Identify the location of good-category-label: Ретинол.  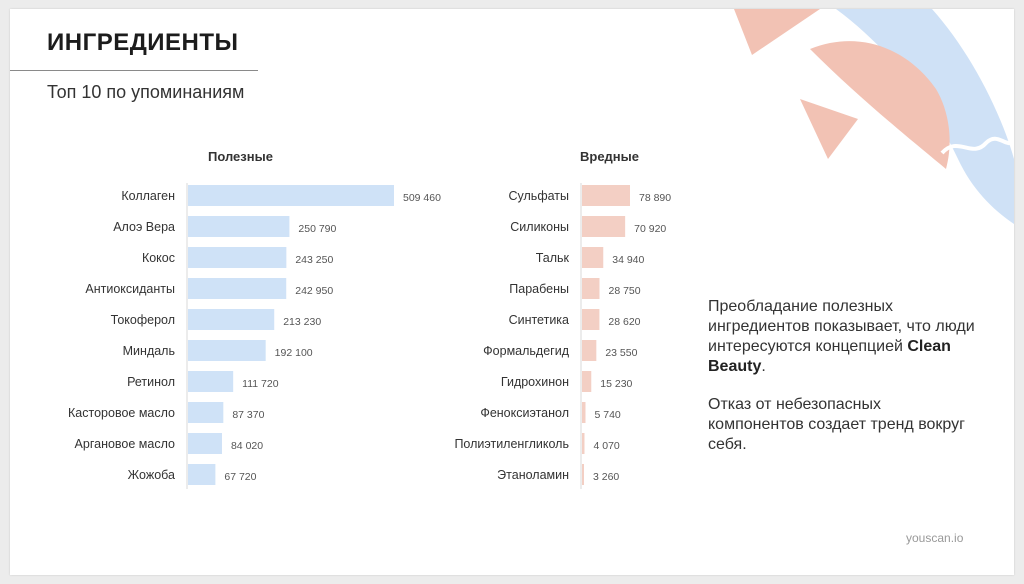
(151, 382).